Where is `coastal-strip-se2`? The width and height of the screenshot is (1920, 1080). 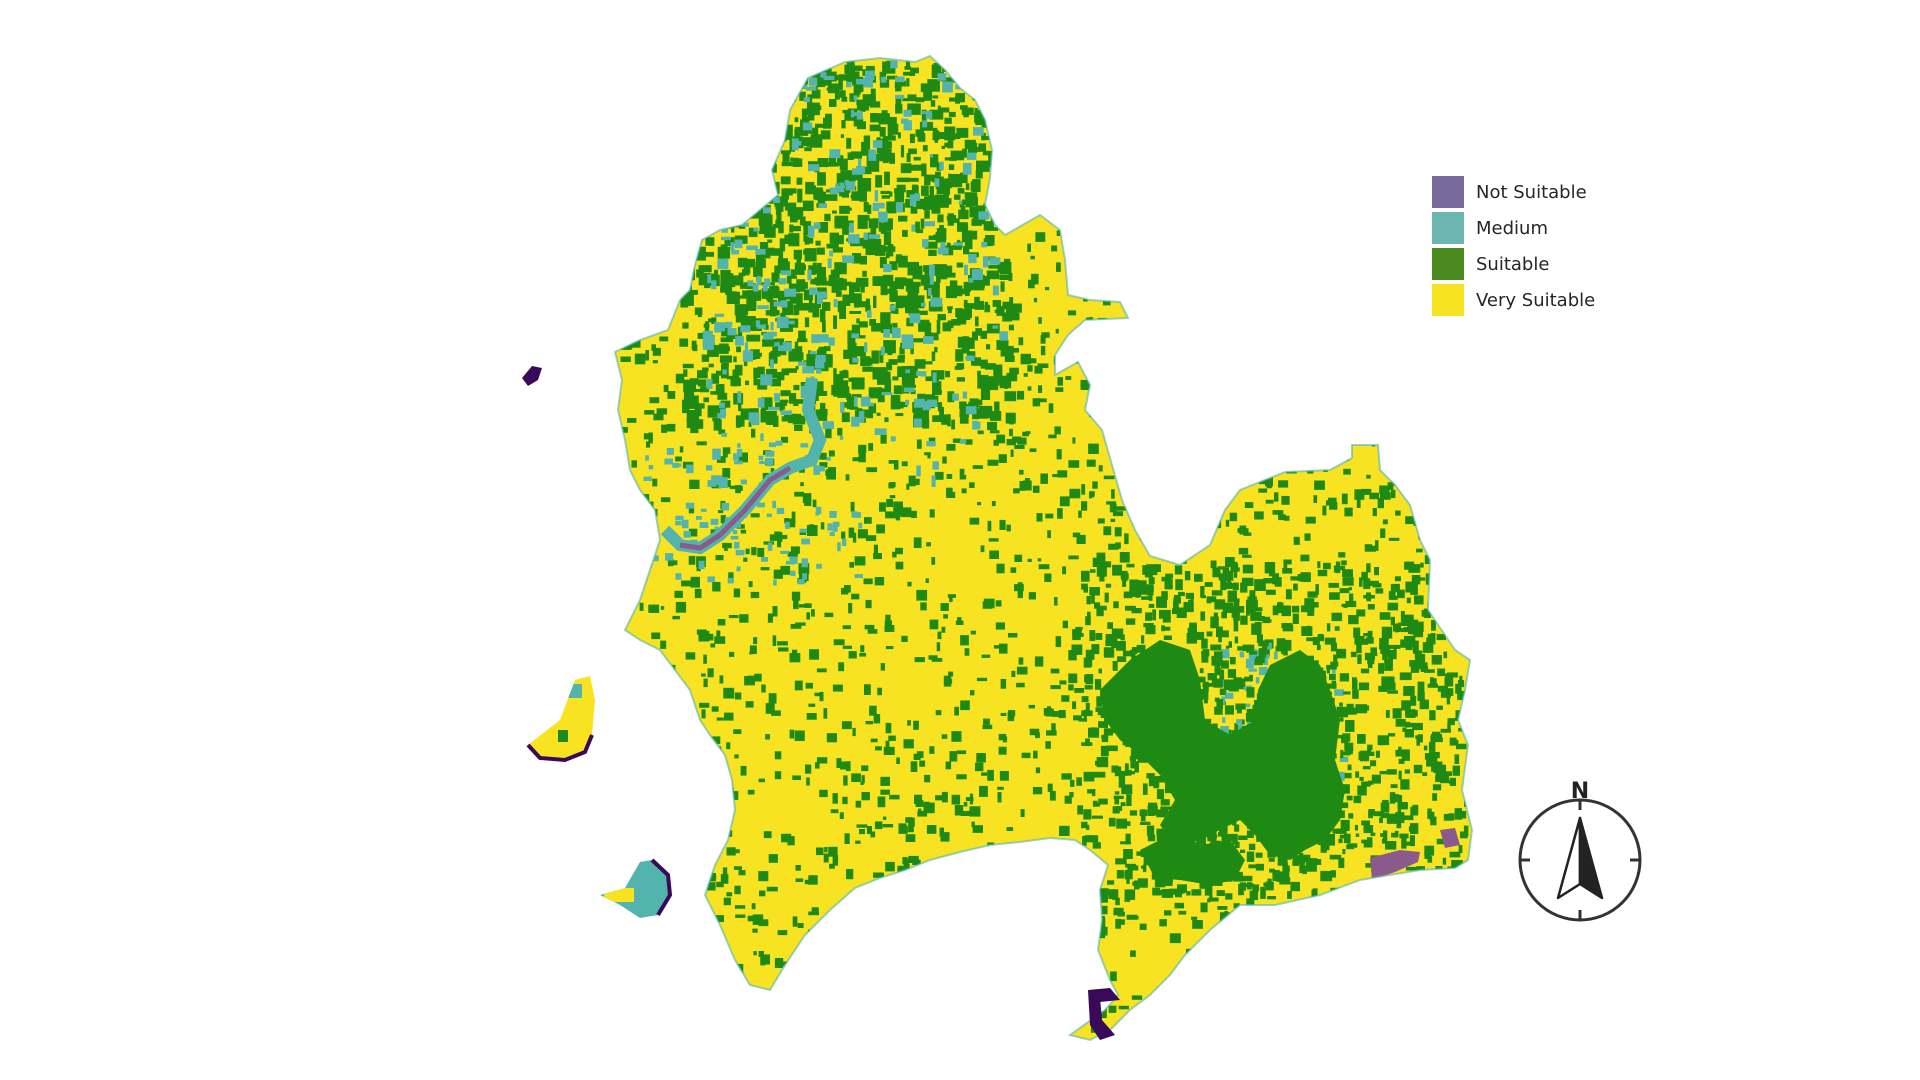
coastal-strip-se2 is located at coordinates (1450, 838).